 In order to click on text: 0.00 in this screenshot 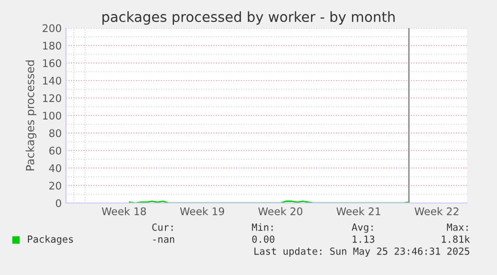, I will do `click(263, 239)`.